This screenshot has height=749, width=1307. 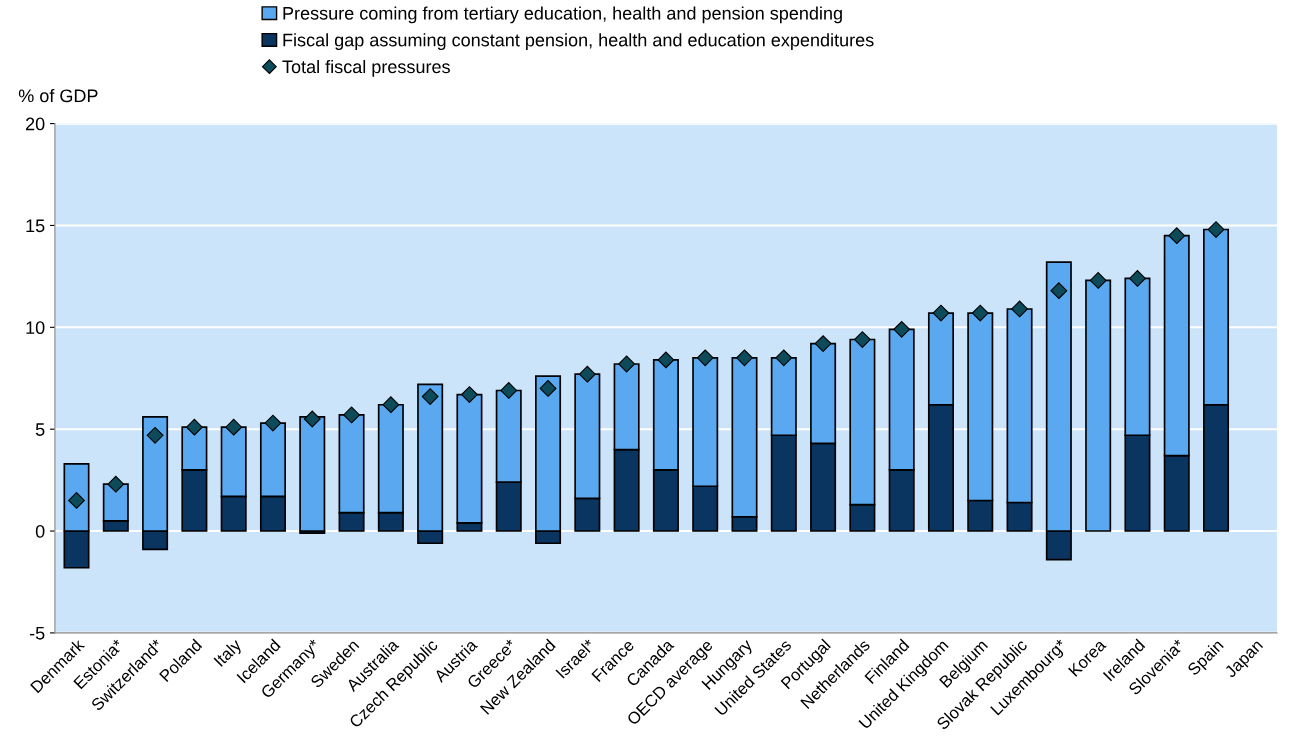 I want to click on legend-label: Pressure coming from tertiary education, health and pension spending, so click(x=562, y=15).